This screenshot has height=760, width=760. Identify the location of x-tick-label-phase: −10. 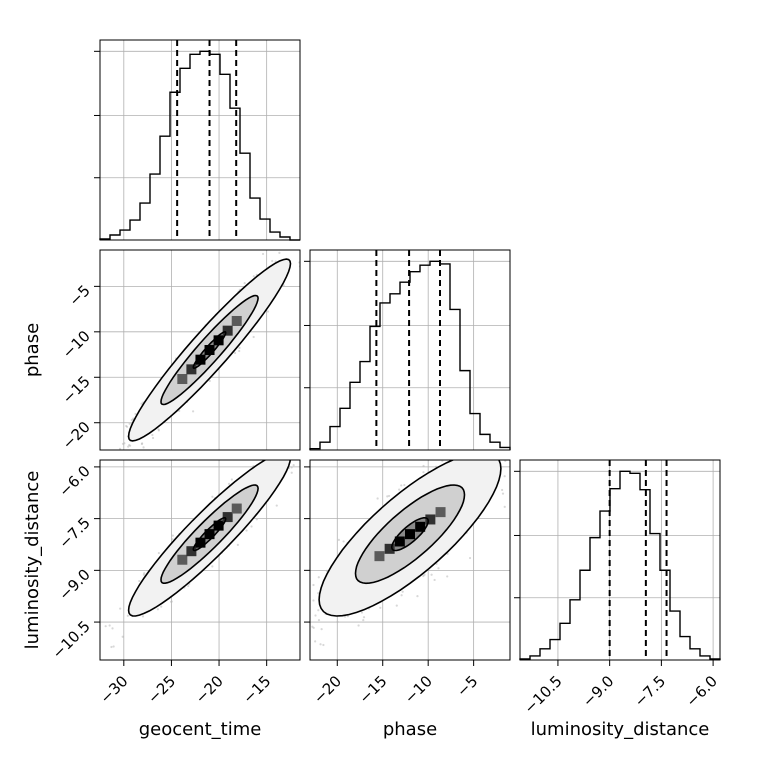
(418, 689).